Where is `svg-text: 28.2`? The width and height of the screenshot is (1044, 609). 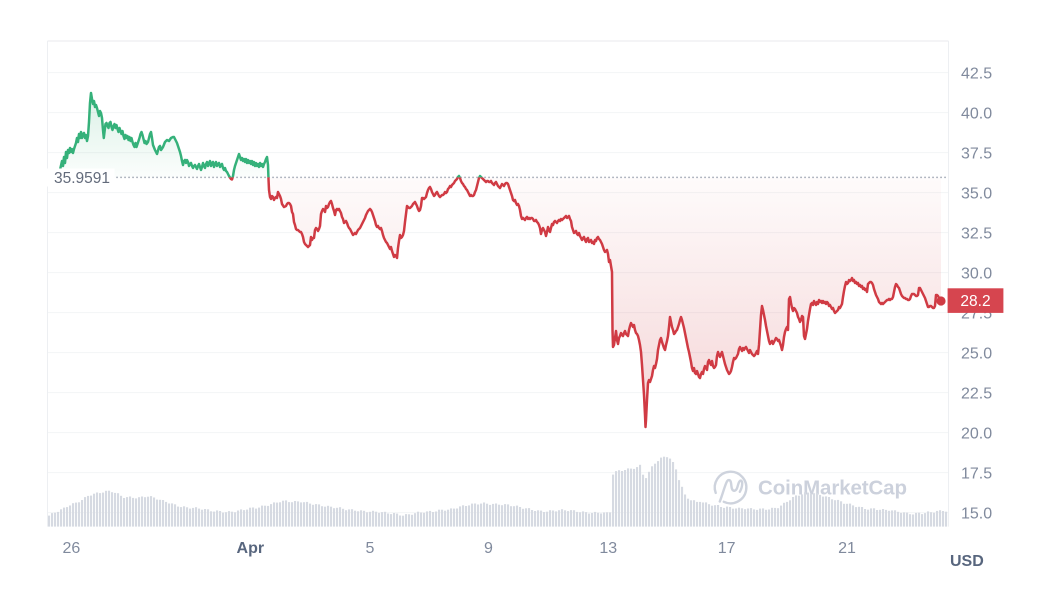
svg-text: 28.2 is located at coordinates (975, 301).